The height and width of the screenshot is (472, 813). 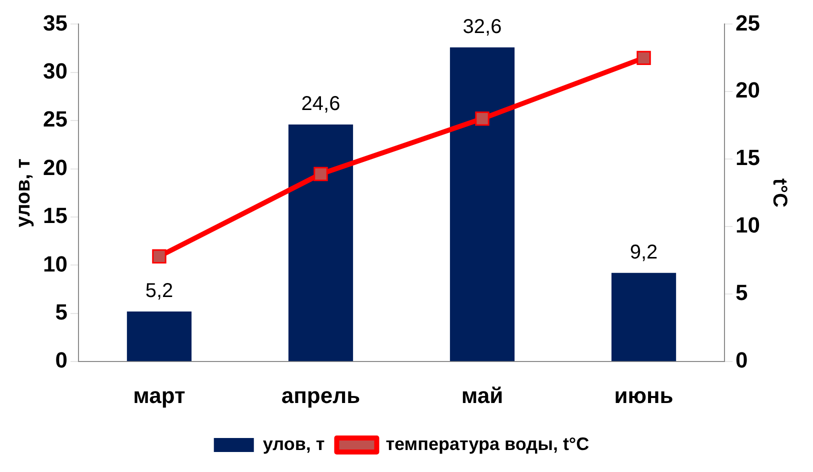 I want to click on x-tick-label: июнь, so click(x=644, y=395).